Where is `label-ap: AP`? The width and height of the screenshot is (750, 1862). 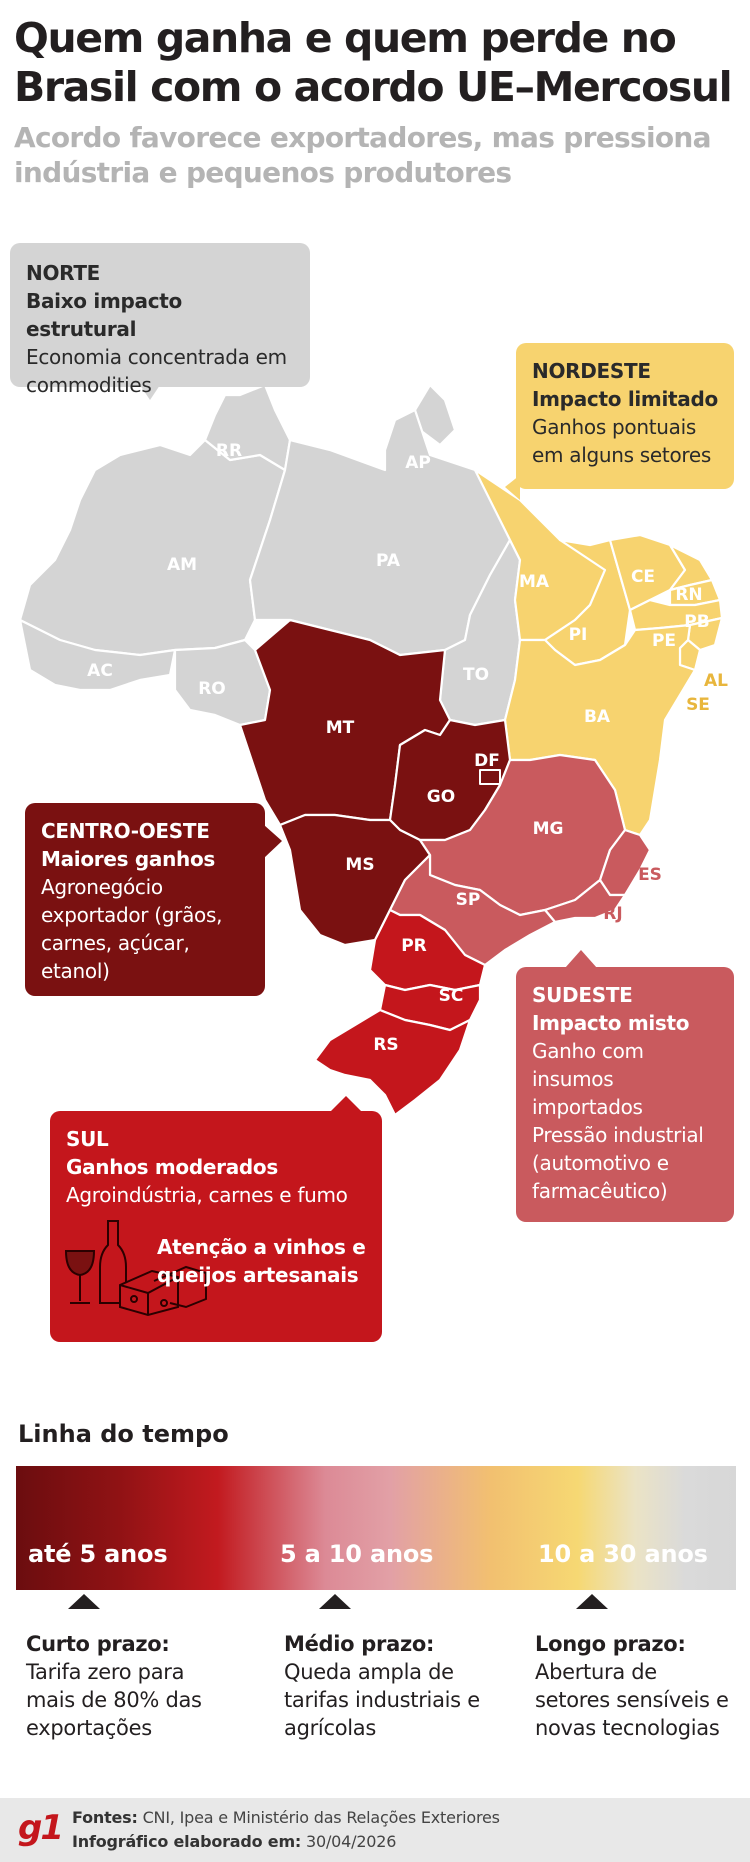
label-ap: AP is located at coordinates (418, 463).